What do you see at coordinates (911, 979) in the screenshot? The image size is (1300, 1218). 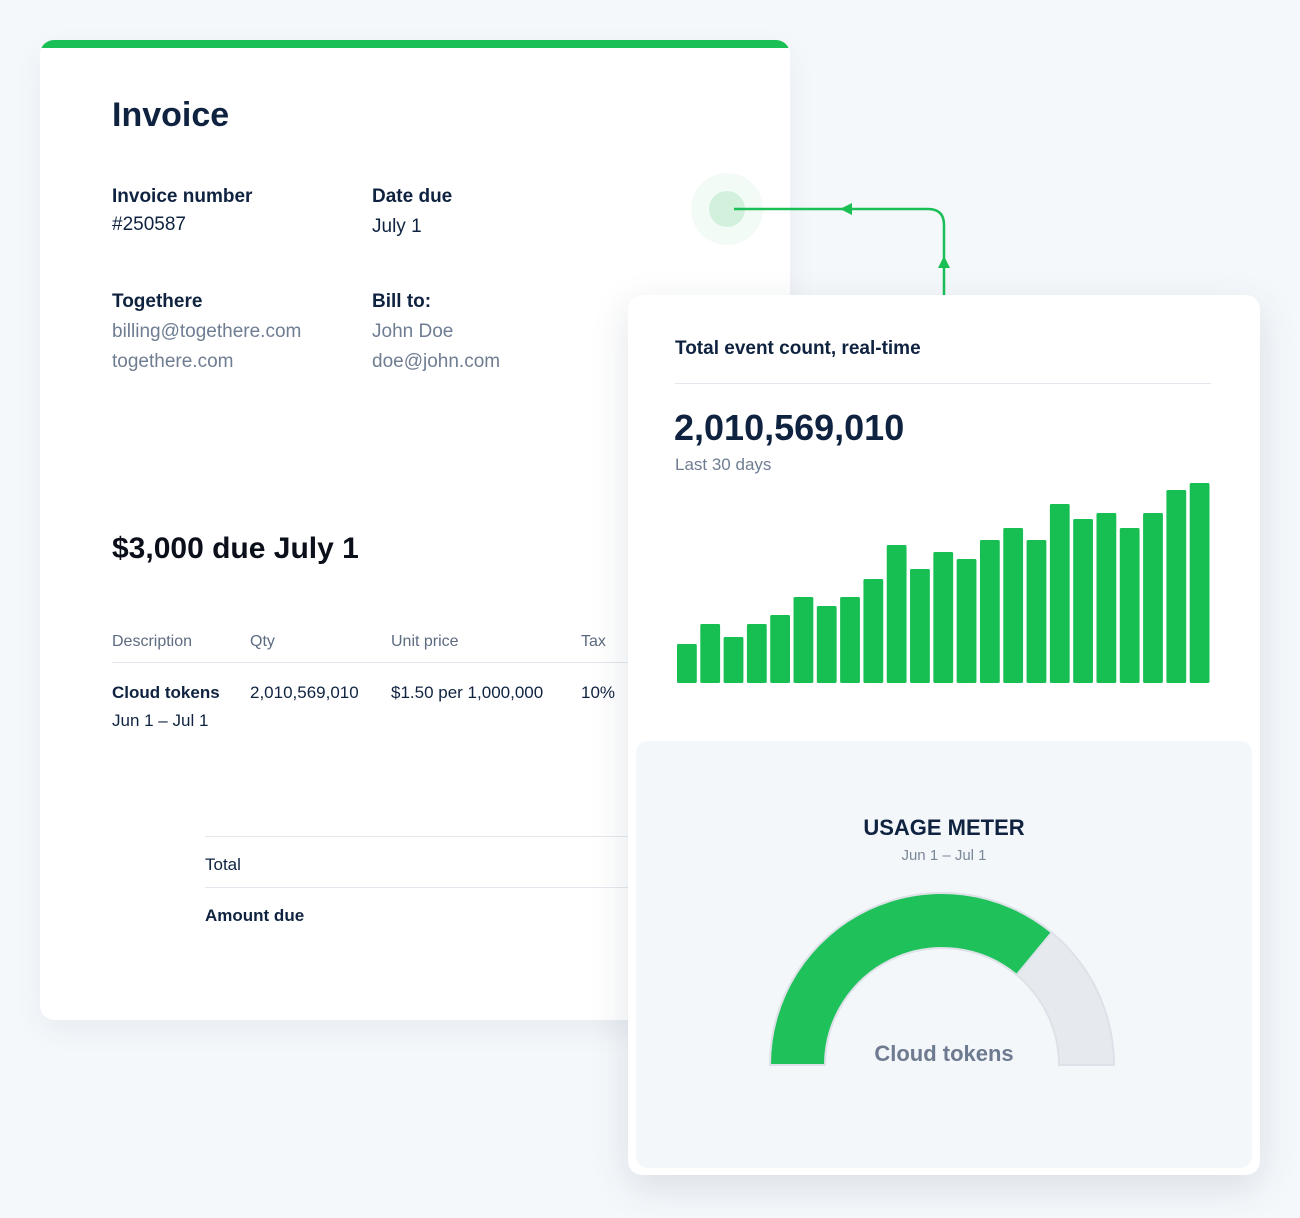 I see `gauge-fill` at bounding box center [911, 979].